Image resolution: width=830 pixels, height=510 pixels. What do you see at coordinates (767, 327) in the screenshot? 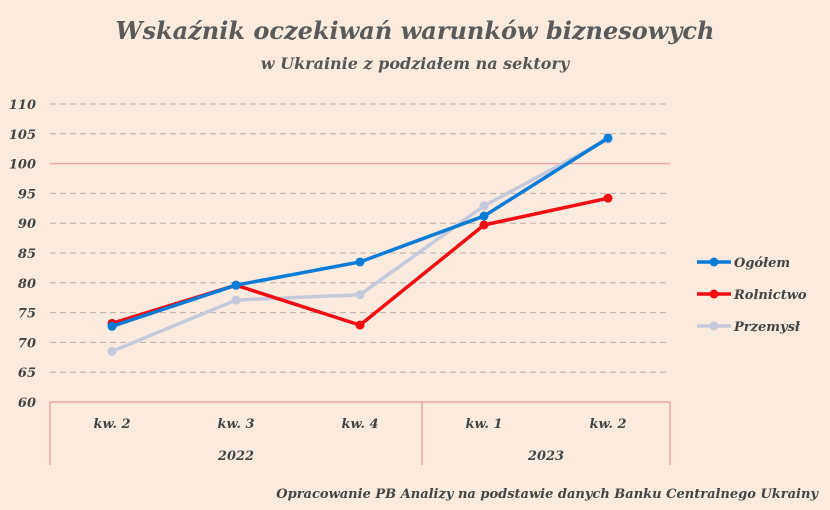
I see `legend-label: Przemysł` at bounding box center [767, 327].